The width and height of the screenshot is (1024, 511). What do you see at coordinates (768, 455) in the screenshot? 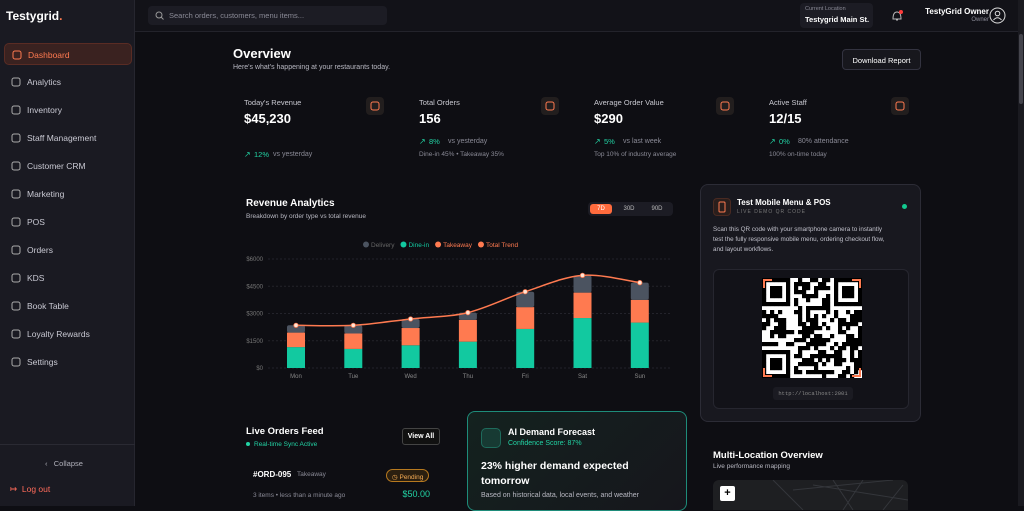
I see `locations-title: Multi-Location Overview` at bounding box center [768, 455].